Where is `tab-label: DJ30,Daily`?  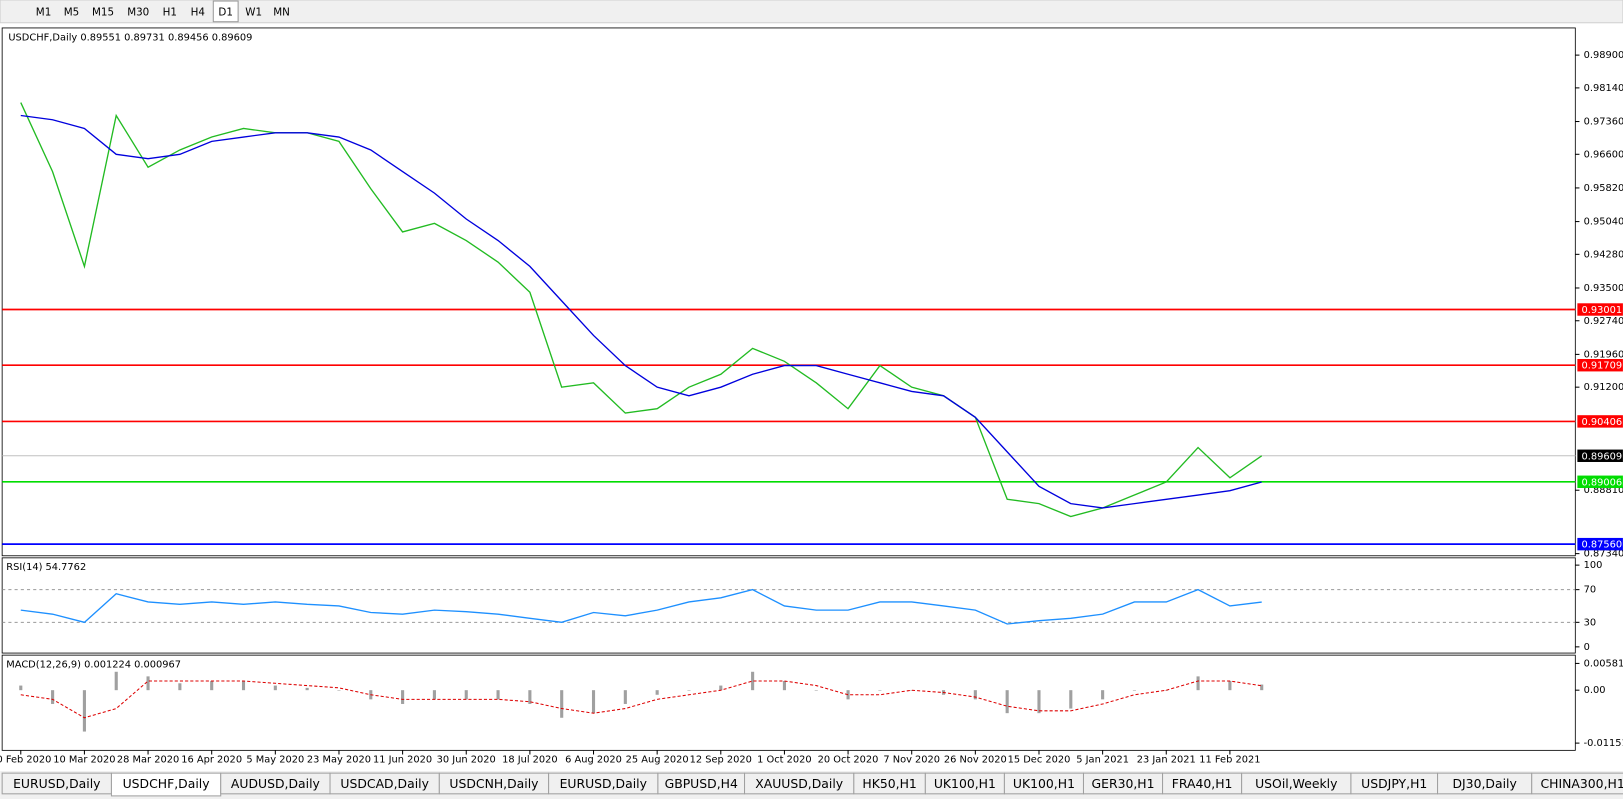 tab-label: DJ30,Daily is located at coordinates (1484, 783).